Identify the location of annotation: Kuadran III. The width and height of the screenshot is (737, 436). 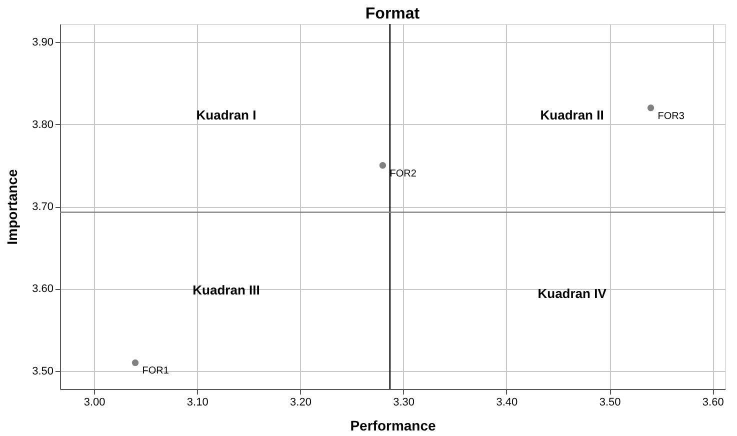
(226, 290).